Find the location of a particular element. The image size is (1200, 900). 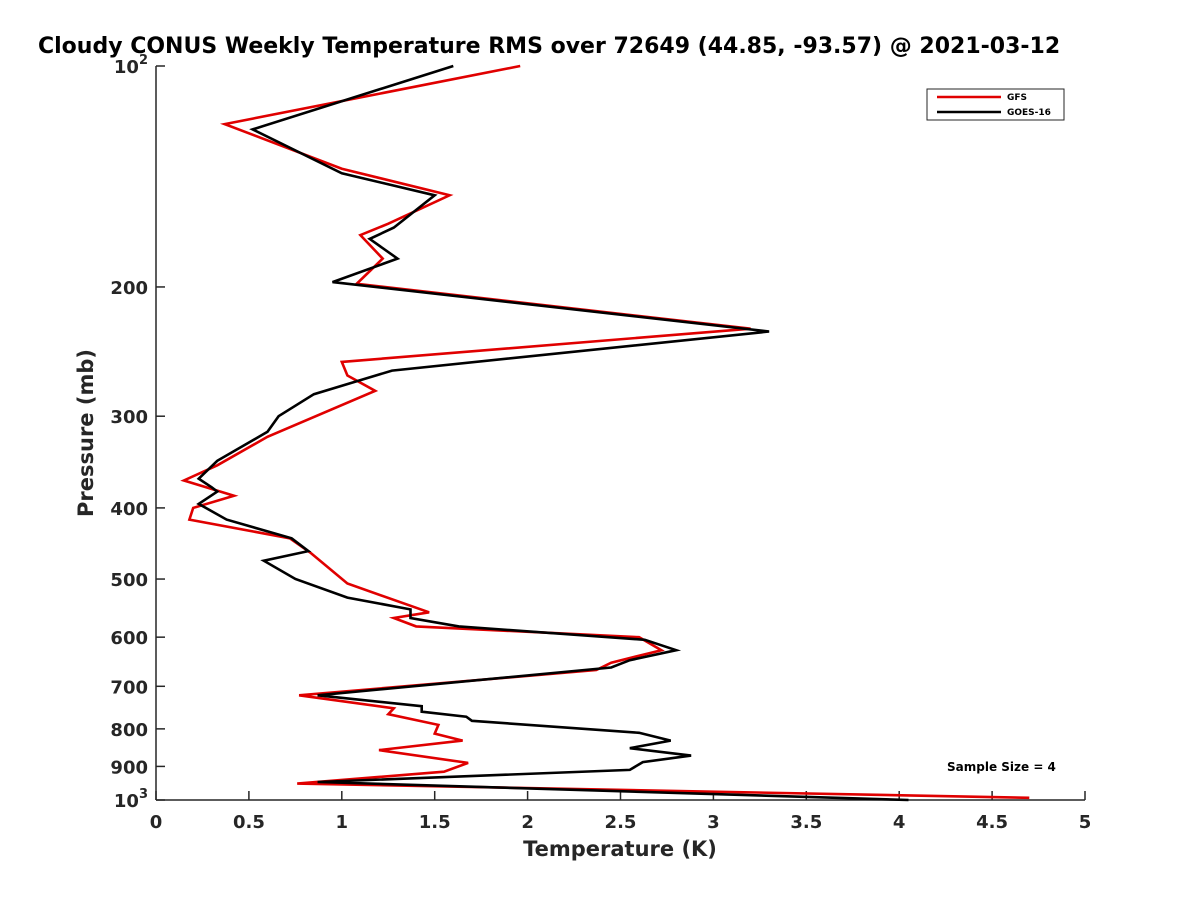

y-tick-label: 500 is located at coordinates (129, 580).